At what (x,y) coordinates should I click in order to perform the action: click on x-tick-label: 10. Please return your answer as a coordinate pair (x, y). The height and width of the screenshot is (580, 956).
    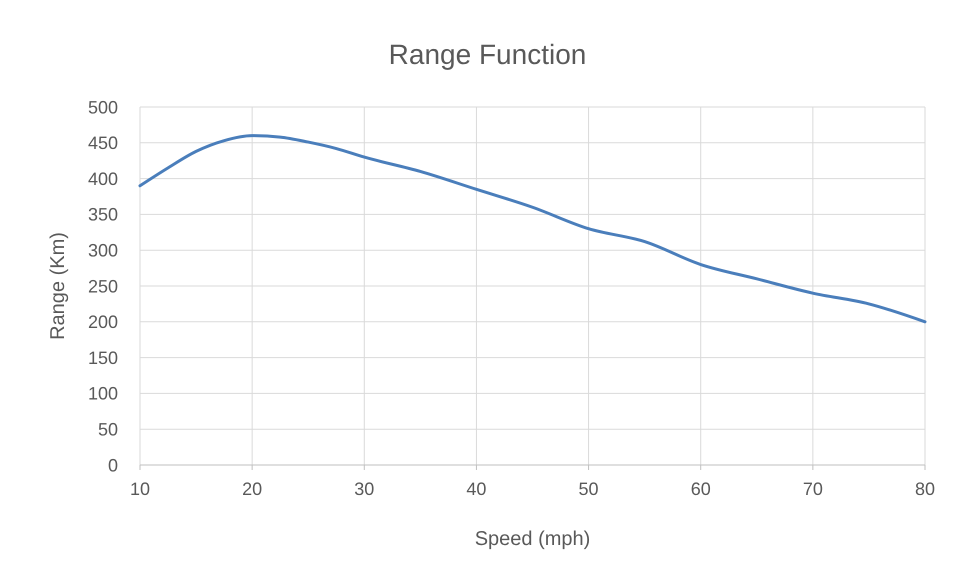
    Looking at the image, I should click on (140, 489).